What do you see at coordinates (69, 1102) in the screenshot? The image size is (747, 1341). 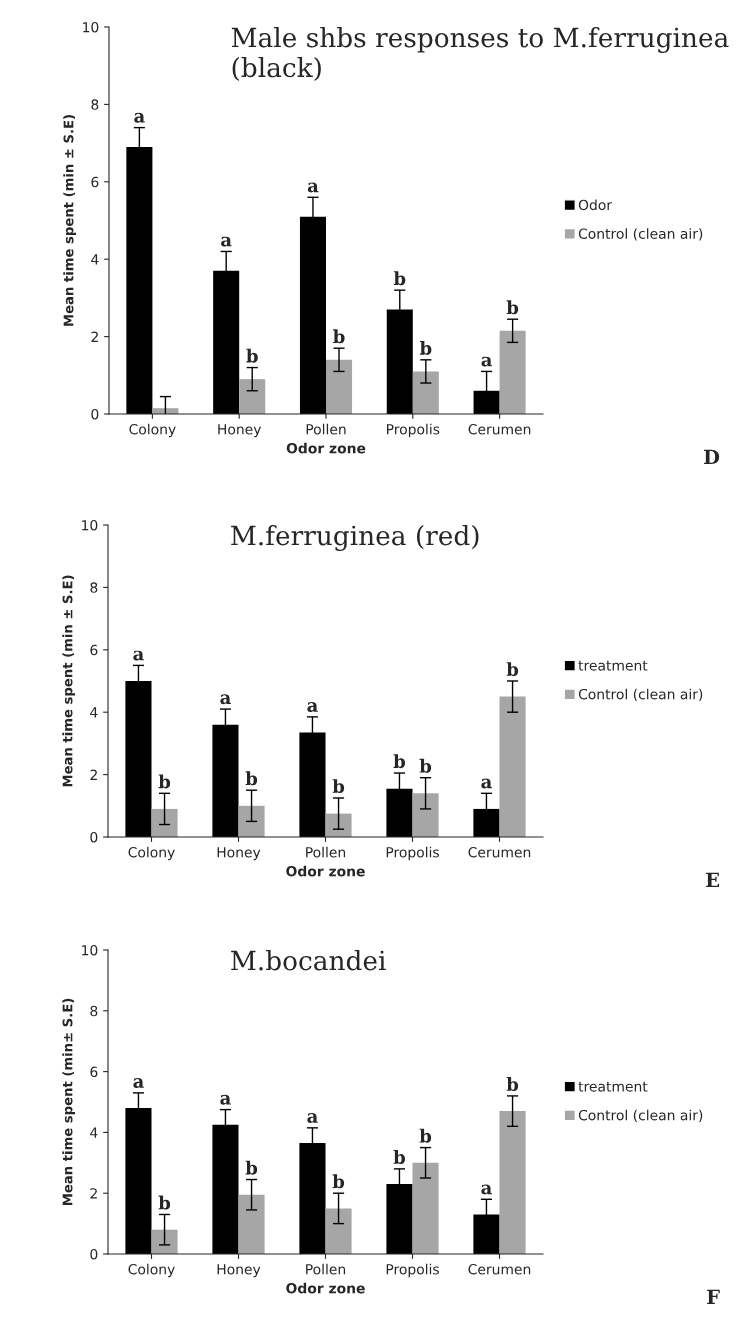 I see `y-axis-title: Mean time spent (min± S.E)` at bounding box center [69, 1102].